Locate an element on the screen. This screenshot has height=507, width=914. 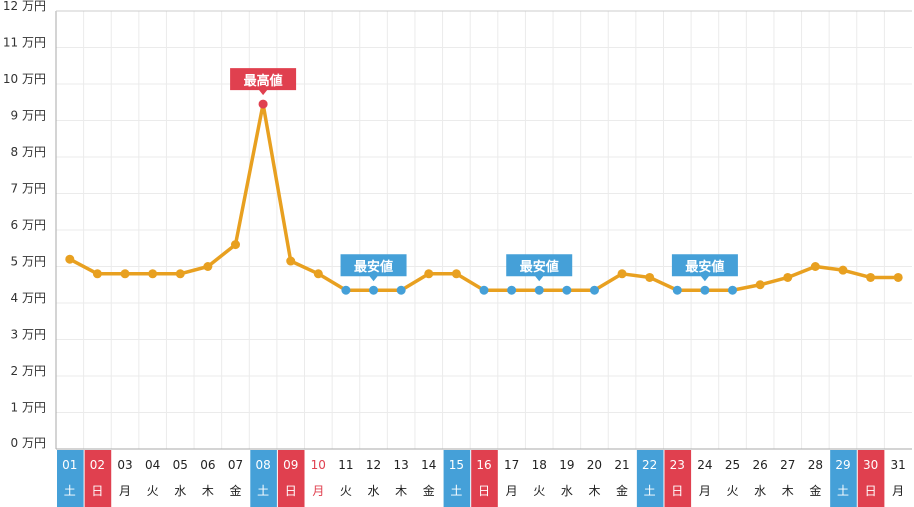
day-number-label: 06 is located at coordinates (207, 465).